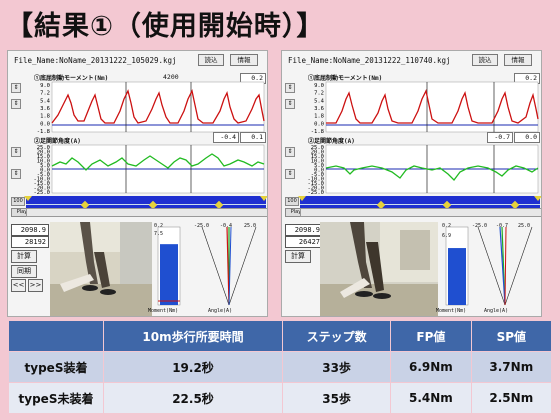 The image size is (560, 420). What do you see at coordinates (431, 398) in the screenshot?
I see `table-cell: 5.4Nm` at bounding box center [431, 398].